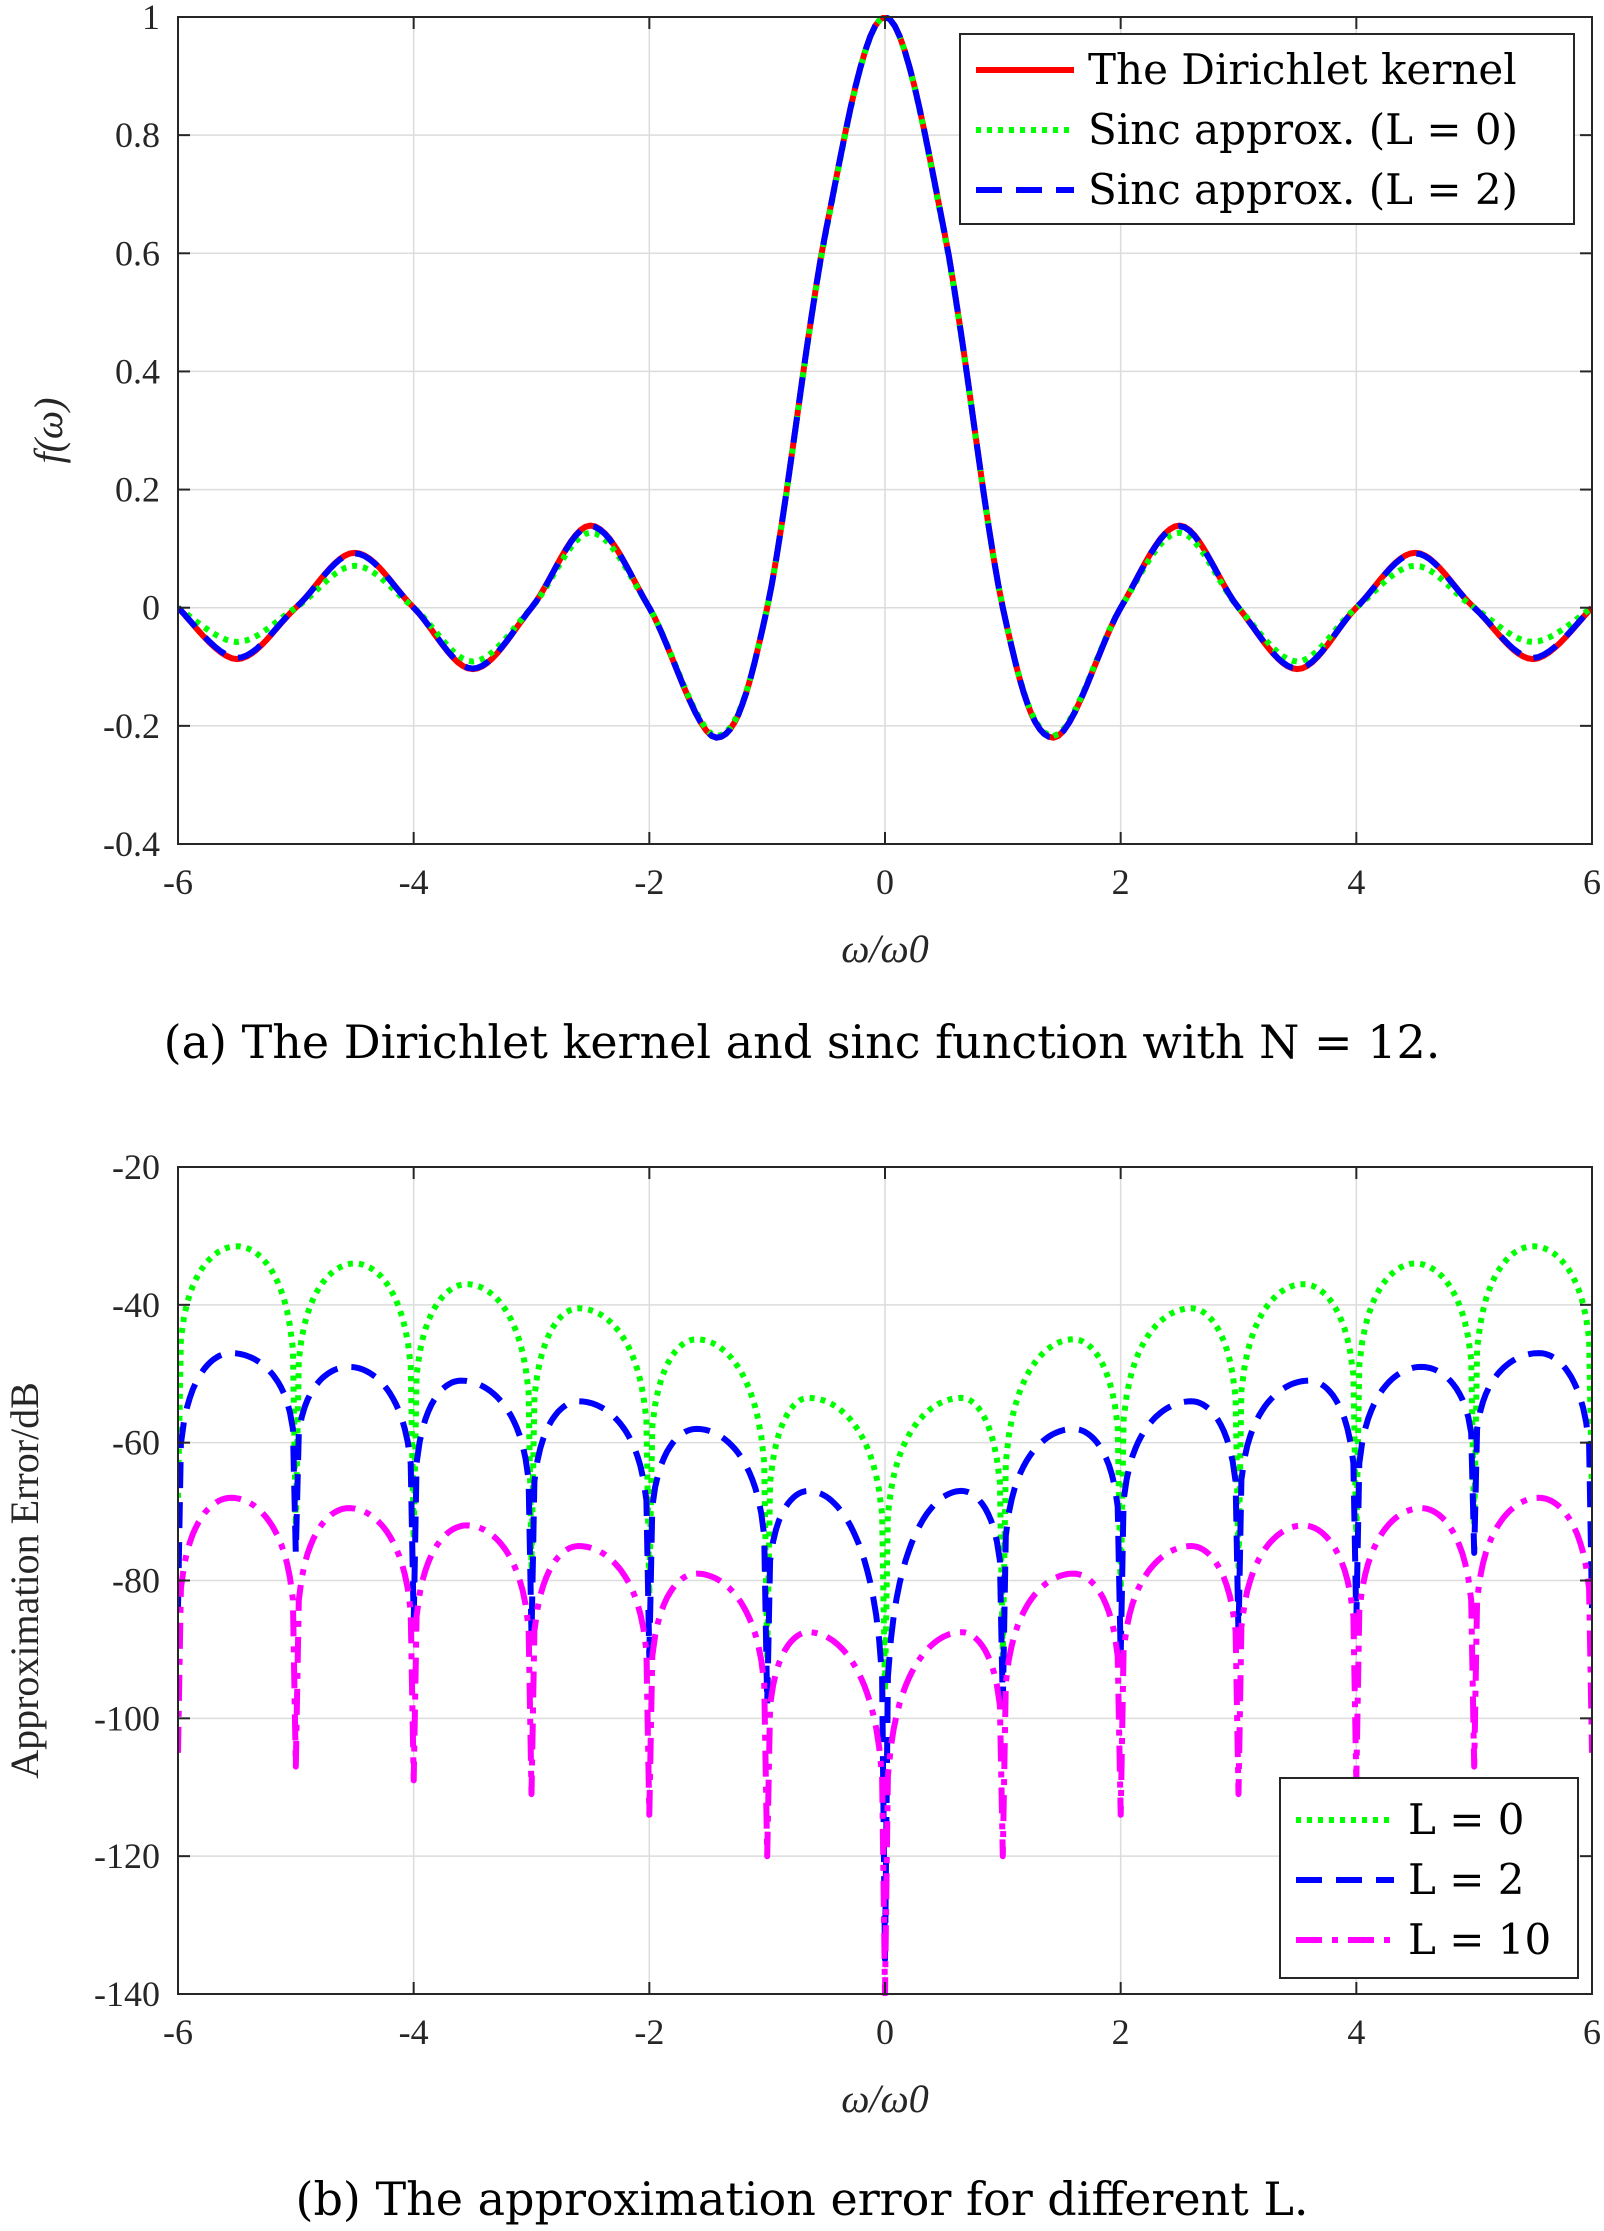  What do you see at coordinates (1479, 1939) in the screenshot?
I see `legend-label-2: L = 10` at bounding box center [1479, 1939].